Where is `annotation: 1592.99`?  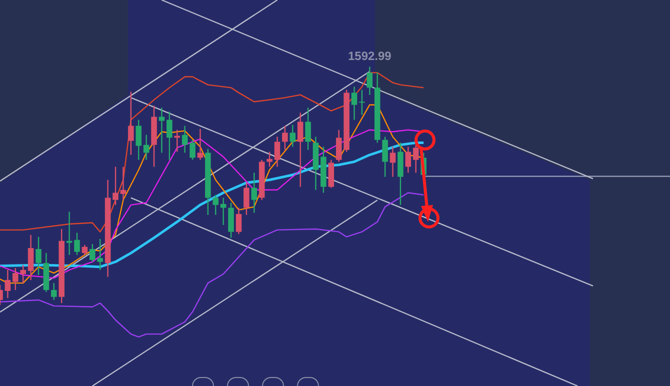
annotation: 1592.99 is located at coordinates (370, 56).